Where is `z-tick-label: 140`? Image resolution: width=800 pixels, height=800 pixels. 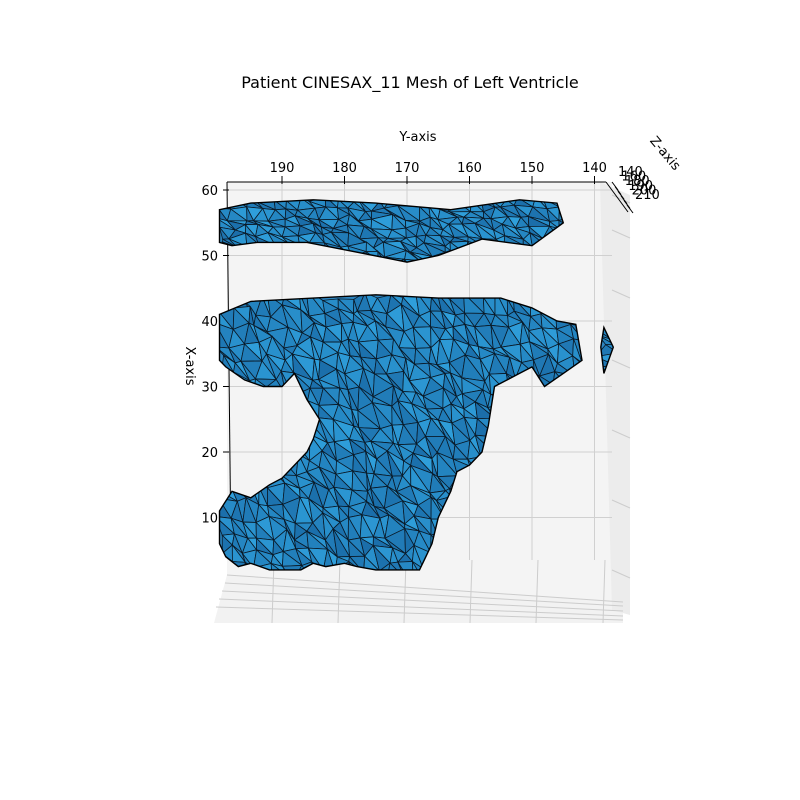 z-tick-label: 140 is located at coordinates (630, 172).